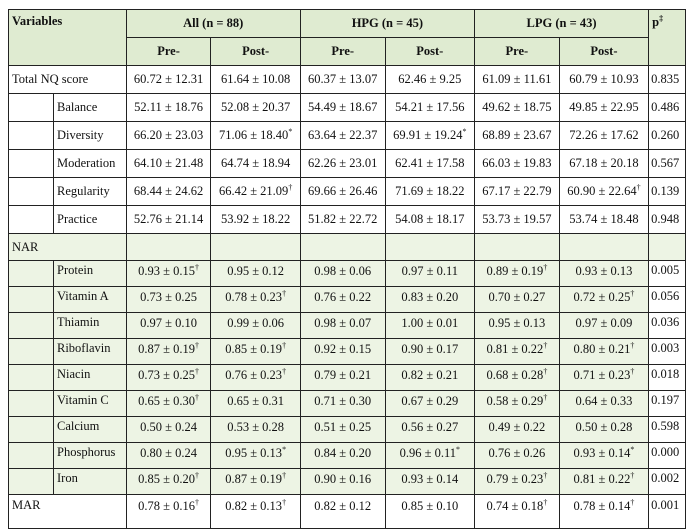  Describe the element at coordinates (90, 273) in the screenshot. I see `row-label: Protein` at that location.